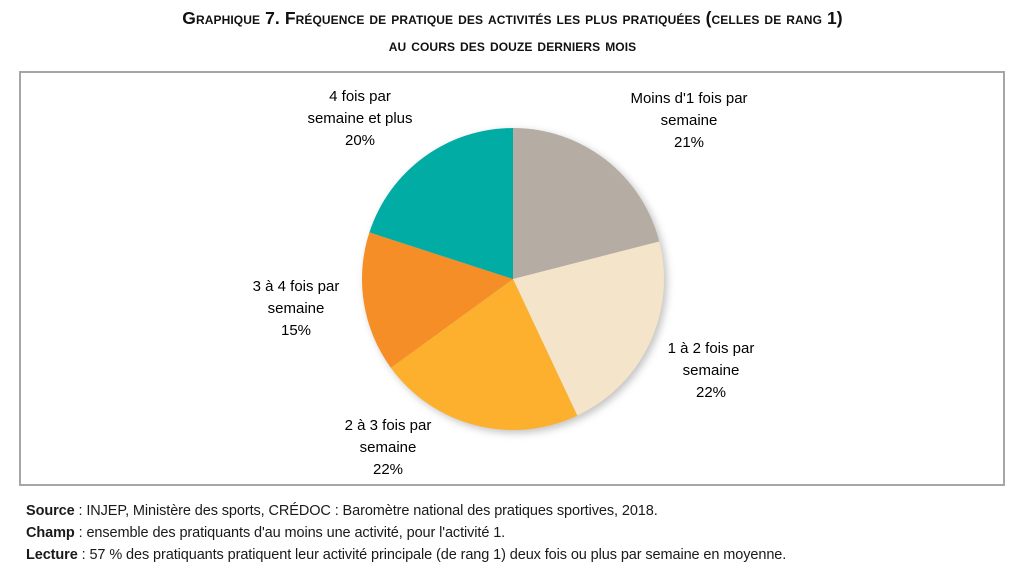  What do you see at coordinates (50, 511) in the screenshot?
I see `footnote-source-label: Source` at bounding box center [50, 511].